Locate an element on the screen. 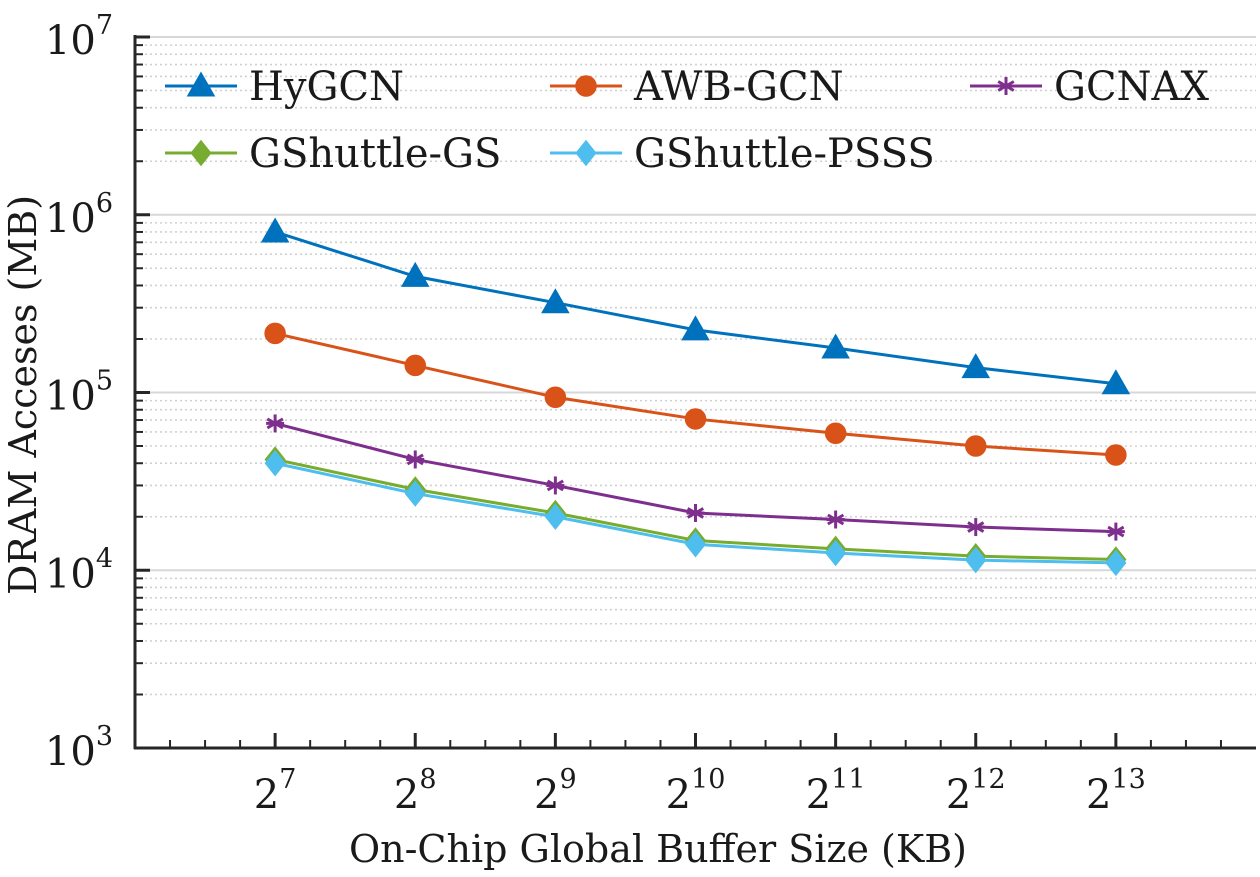 Image resolution: width=1260 pixels, height=877 pixels. legend-item: AWB-GCN is located at coordinates (697, 87).